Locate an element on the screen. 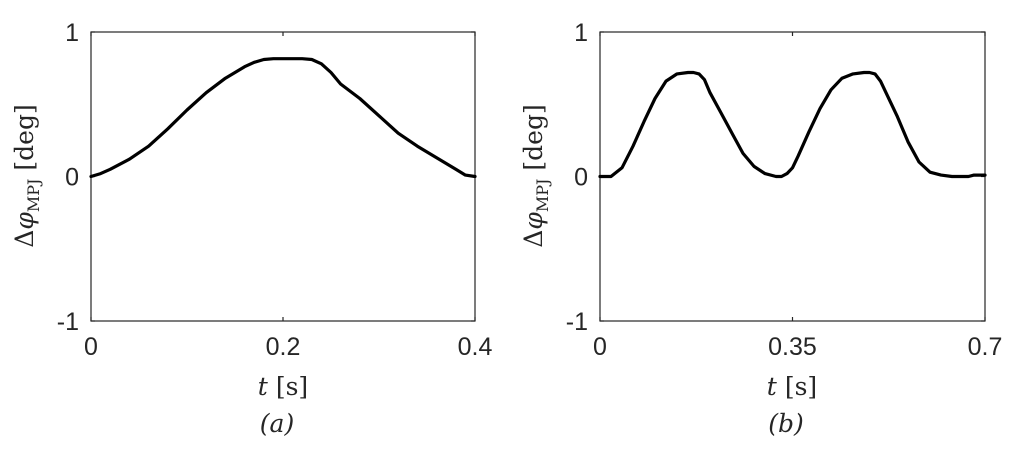  panel-caption: (b) is located at coordinates (786, 423).